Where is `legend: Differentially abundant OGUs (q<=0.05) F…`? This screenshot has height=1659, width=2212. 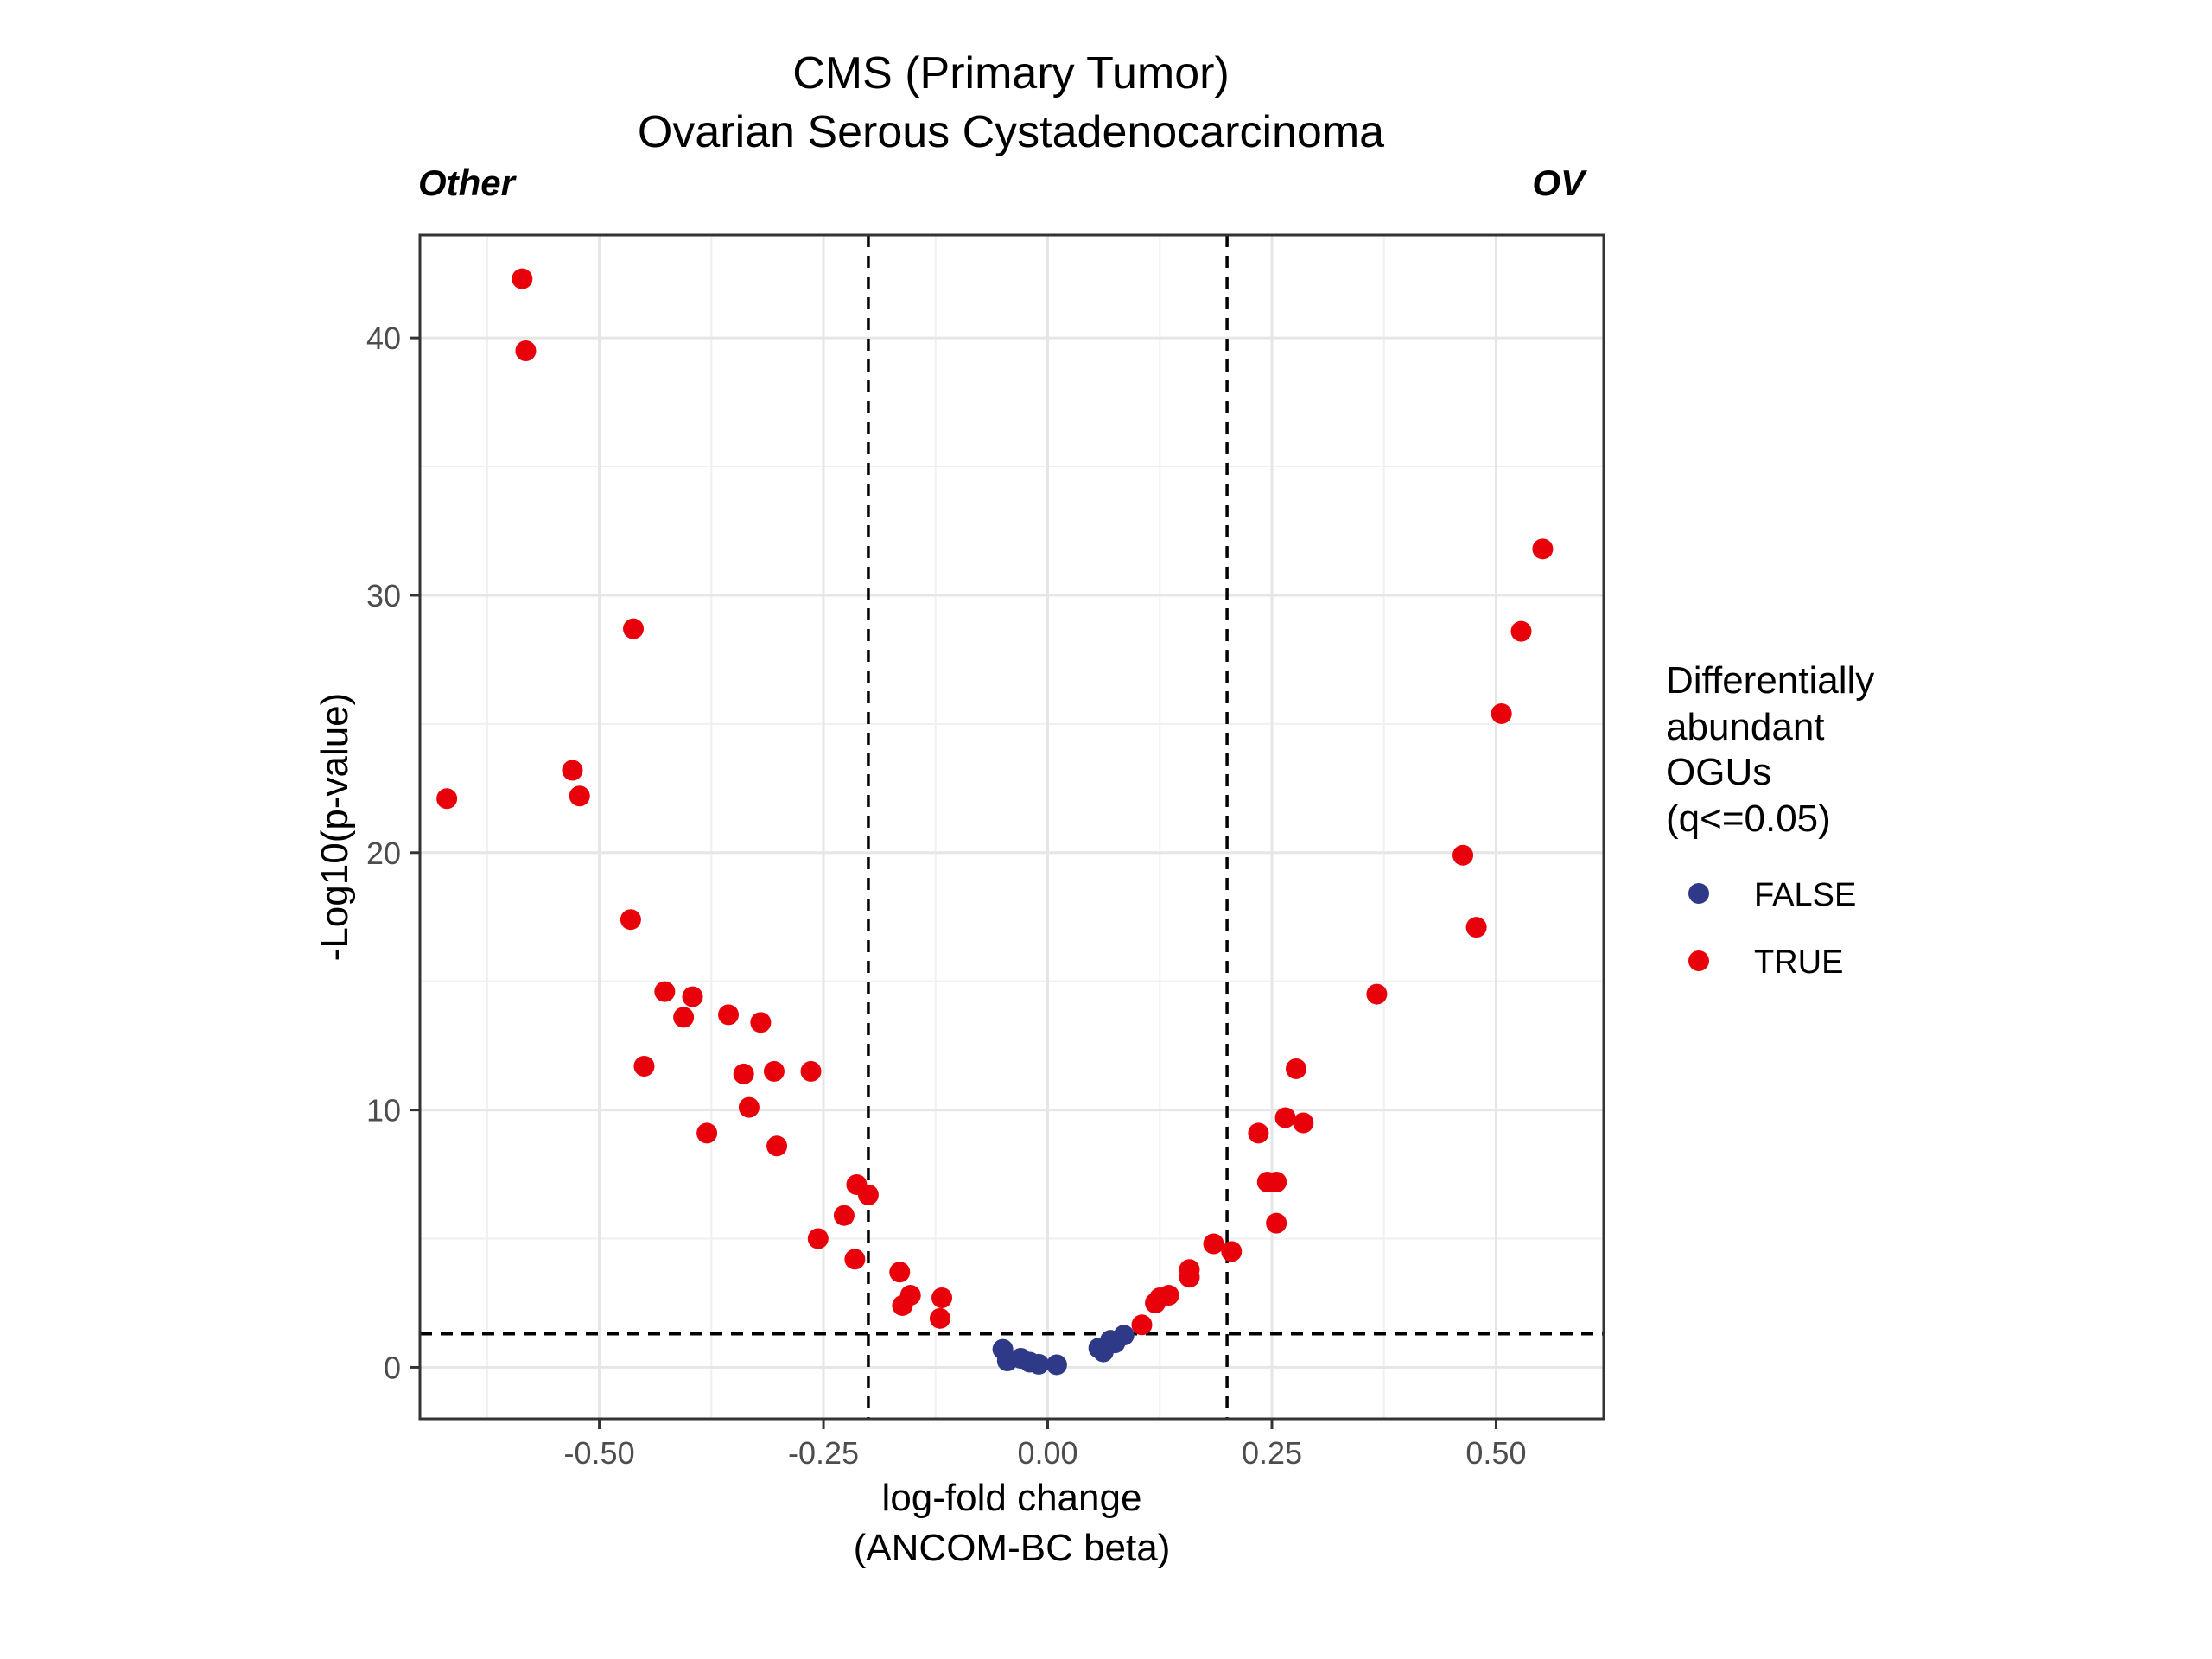
legend: Differentially abundant OGUs (q<=0.05) F… is located at coordinates (1770, 820).